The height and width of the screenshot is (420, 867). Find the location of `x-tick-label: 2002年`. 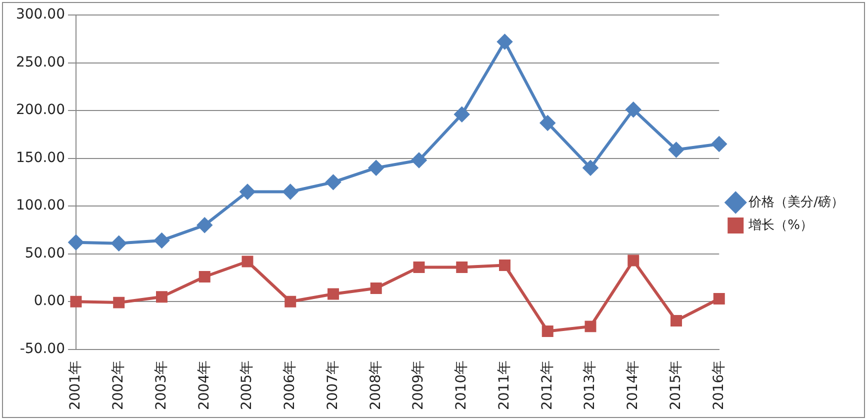

x-tick-label: 2002年 is located at coordinates (118, 385).